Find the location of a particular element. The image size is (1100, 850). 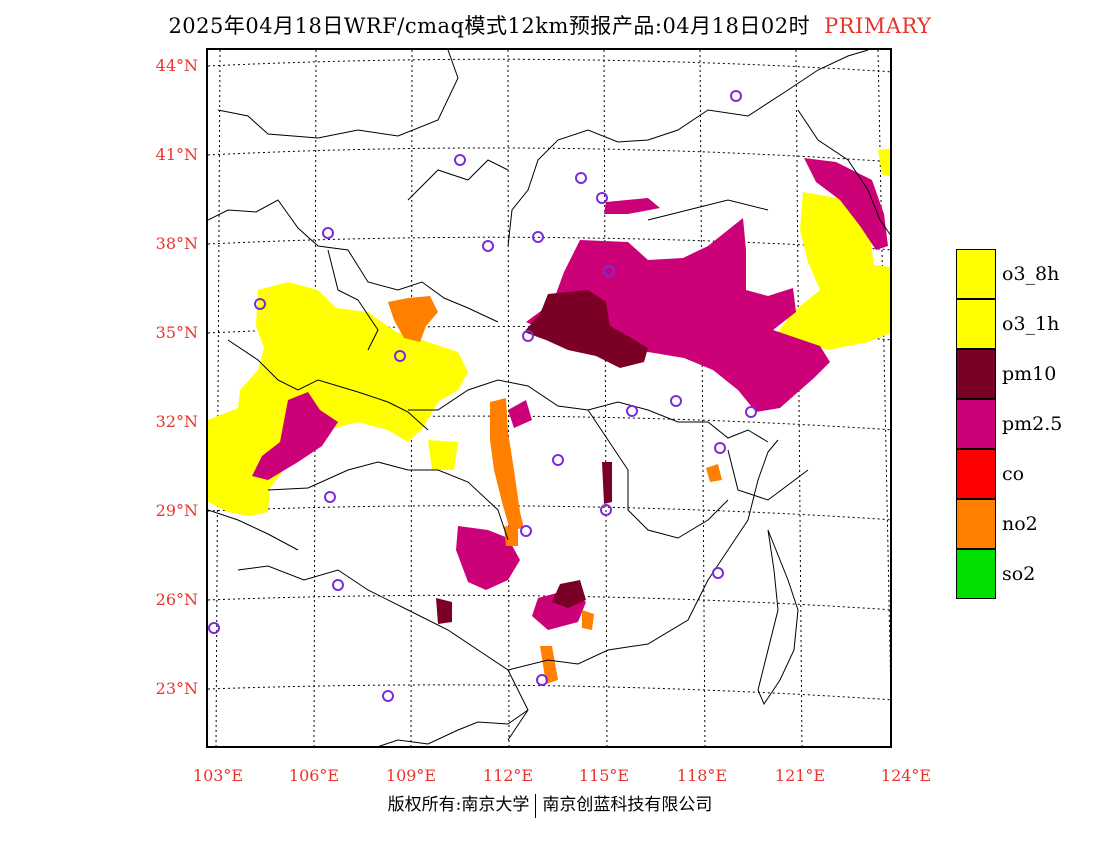

title-tag: PRIMARY is located at coordinates (878, 26).